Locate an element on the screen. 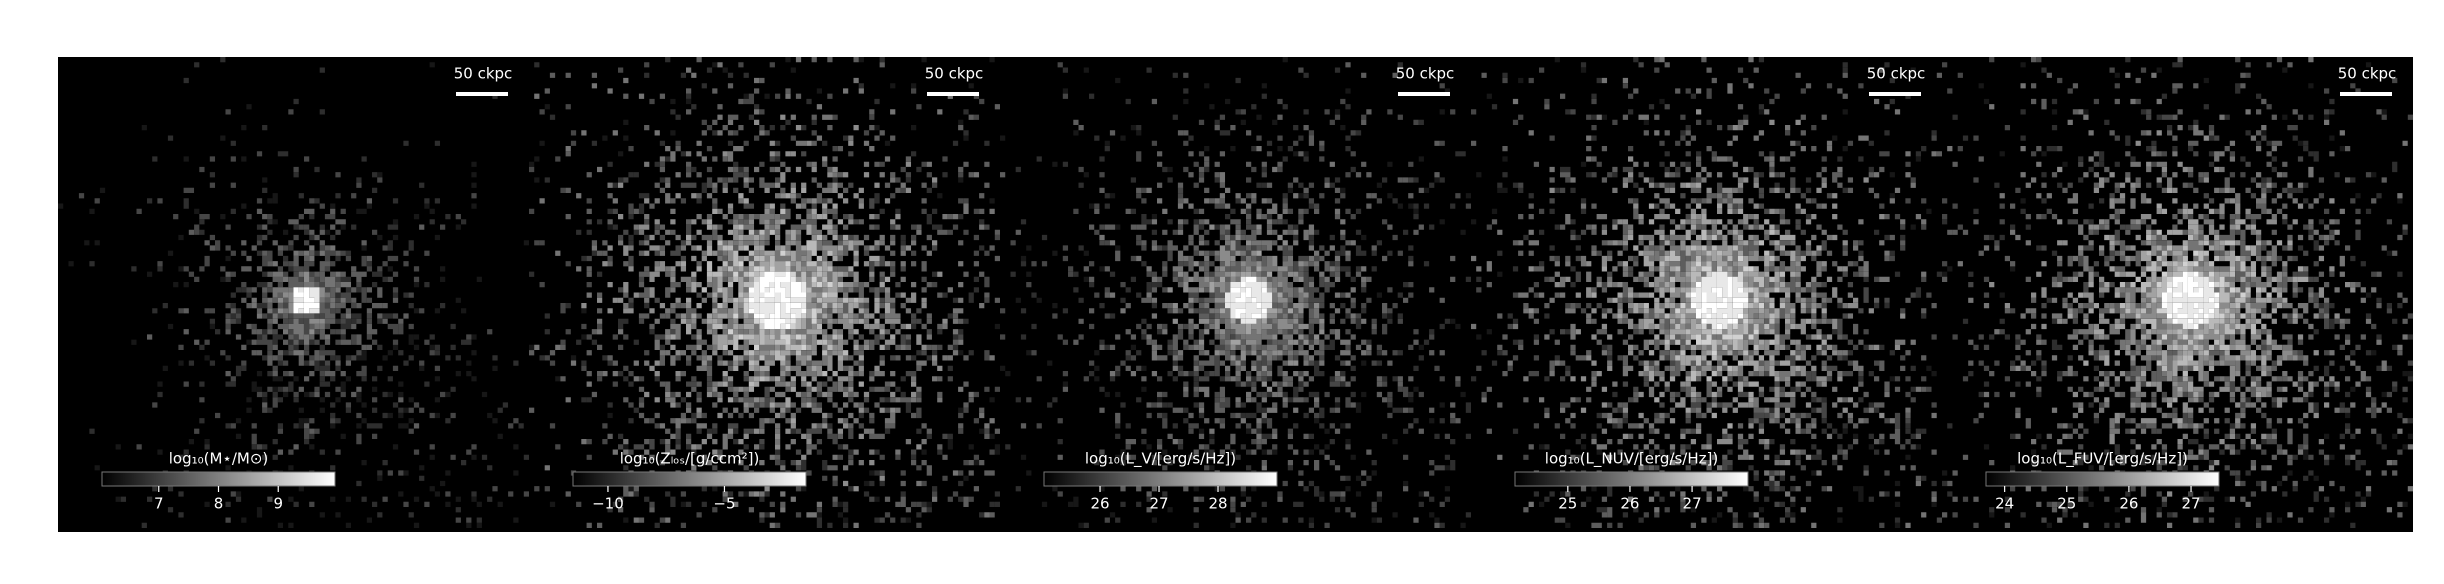 Image resolution: width=2444 pixels, height=584 pixels. colorbar-tick-label: 28 is located at coordinates (1217, 504).